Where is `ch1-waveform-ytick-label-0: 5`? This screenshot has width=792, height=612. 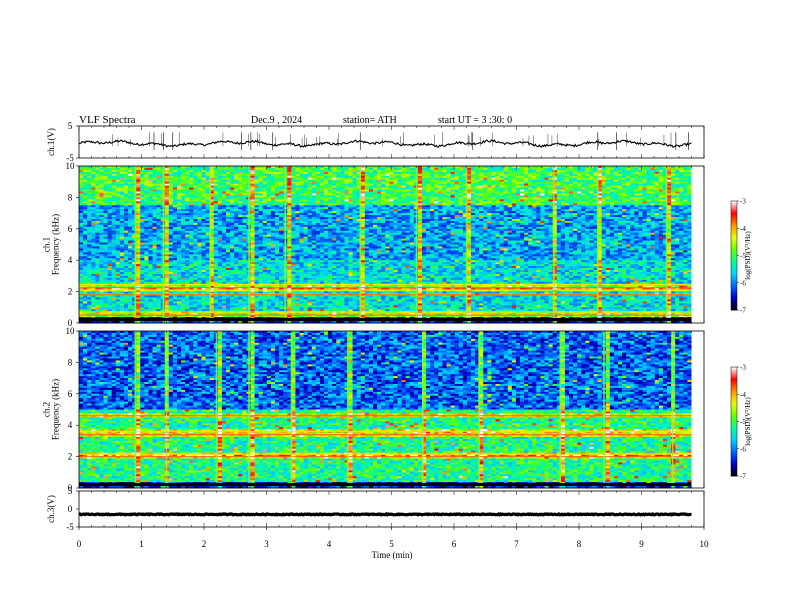
ch1-waveform-ytick-label-0: 5 is located at coordinates (70, 126).